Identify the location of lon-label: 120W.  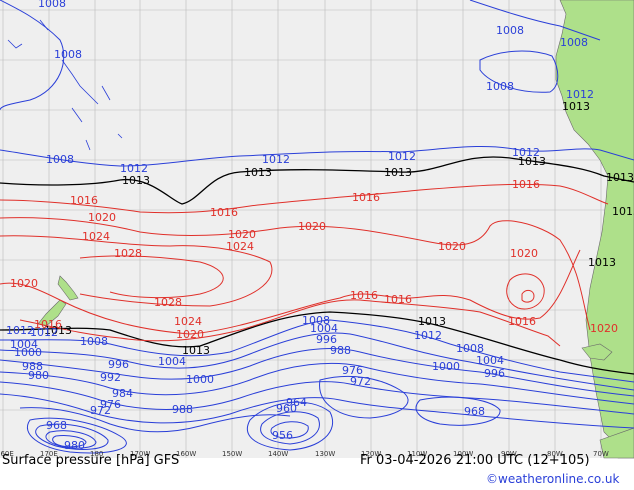
(371, 454).